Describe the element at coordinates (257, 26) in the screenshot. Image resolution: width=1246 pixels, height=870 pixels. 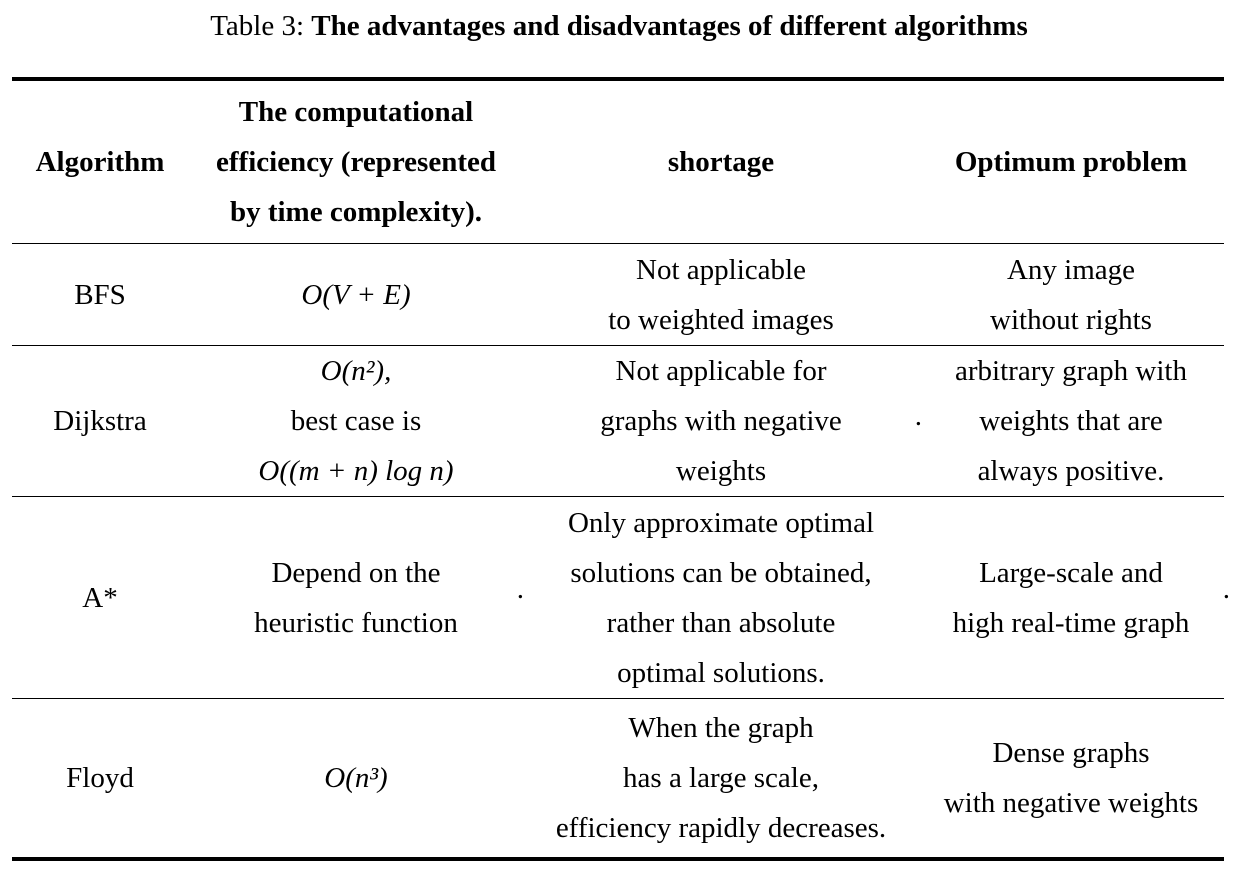
I see `caption-label: Table 3:` at that location.